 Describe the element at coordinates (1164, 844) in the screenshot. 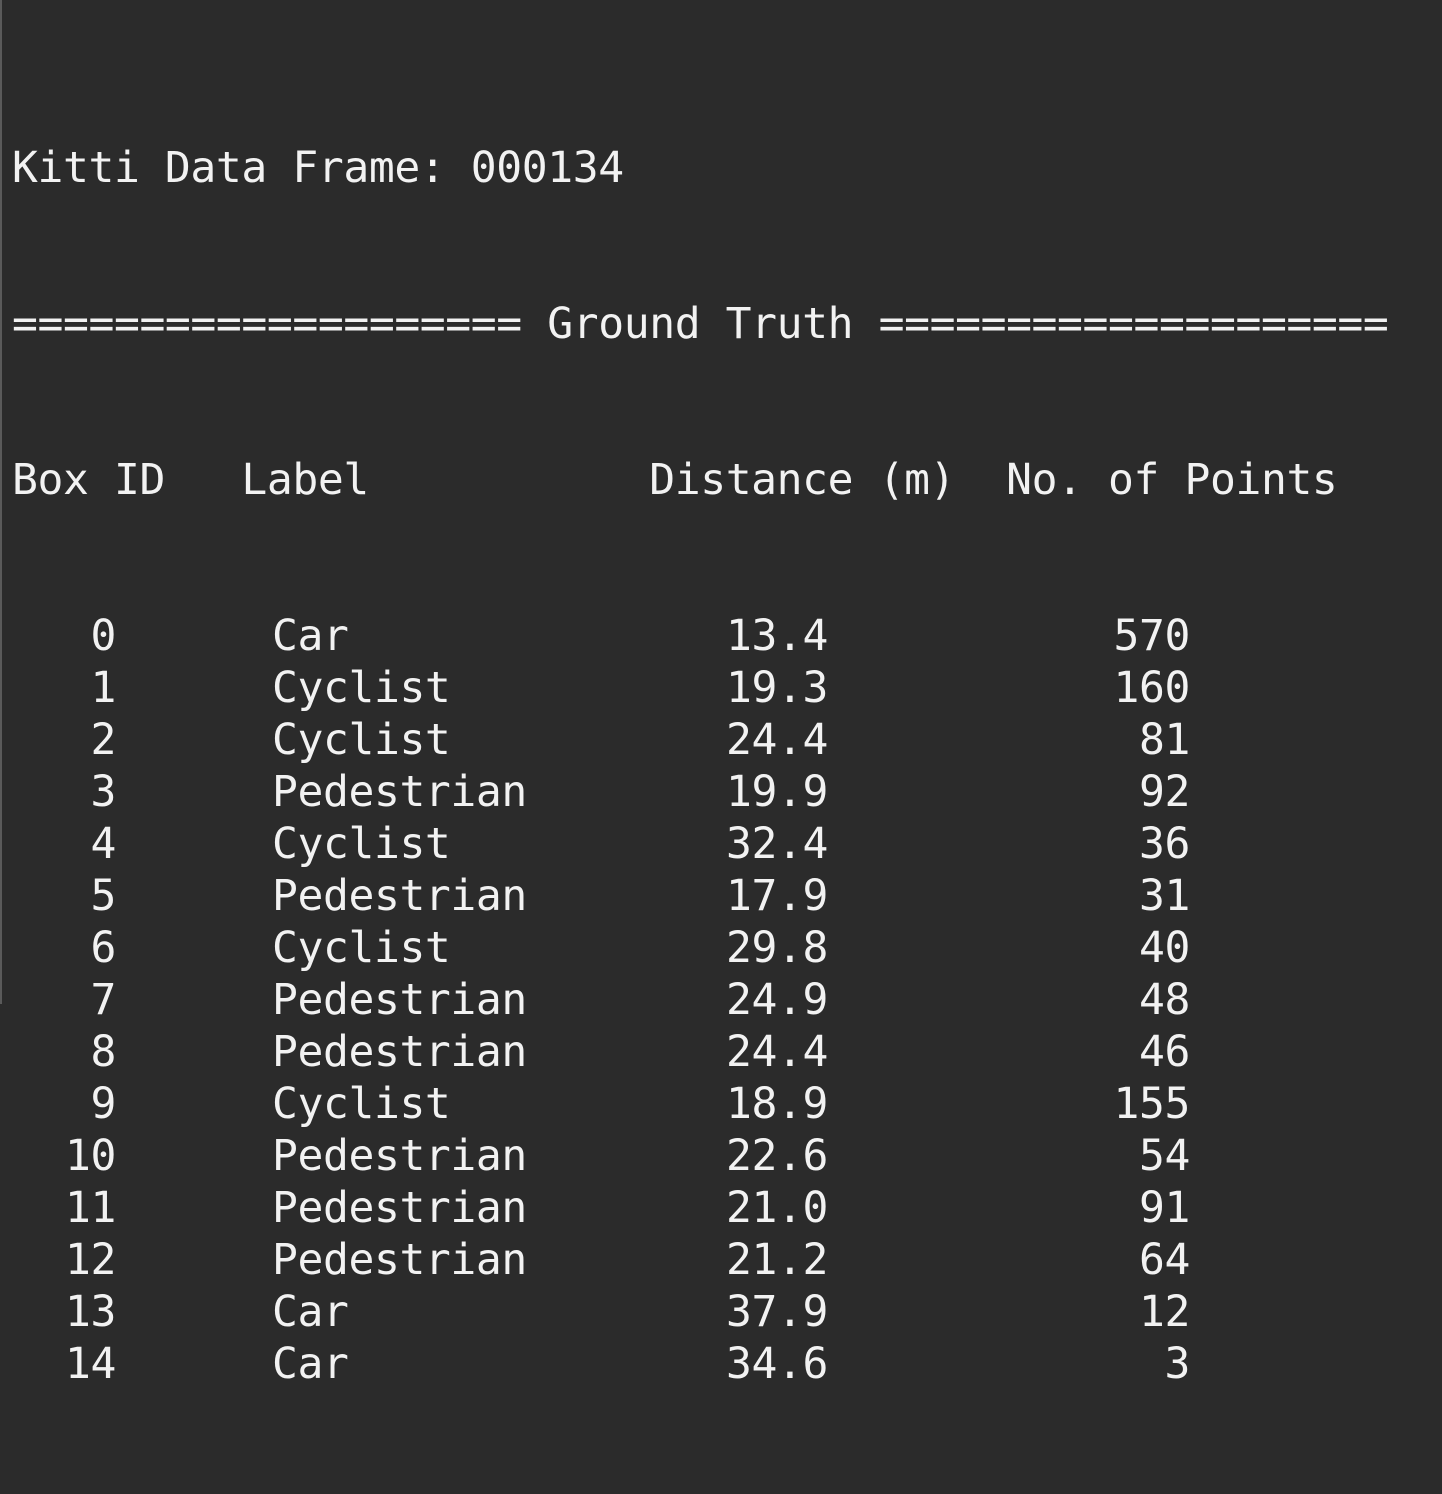

I see `row-points: 36` at that location.